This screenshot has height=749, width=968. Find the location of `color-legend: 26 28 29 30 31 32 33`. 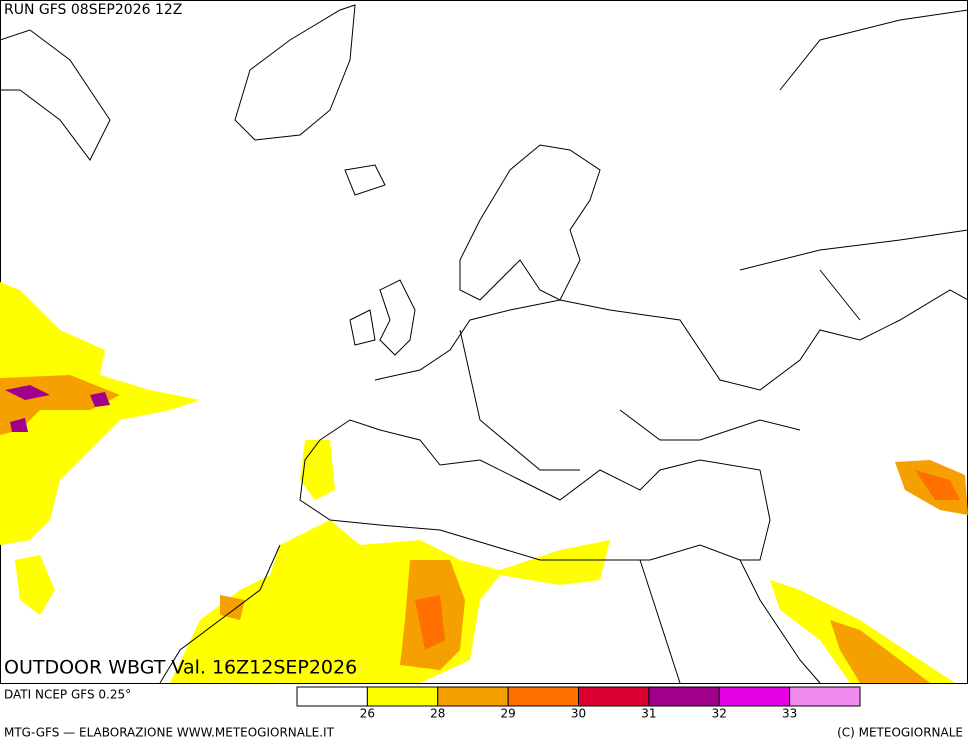

color-legend: 26 28 29 30 31 32 33 is located at coordinates (578, 703).